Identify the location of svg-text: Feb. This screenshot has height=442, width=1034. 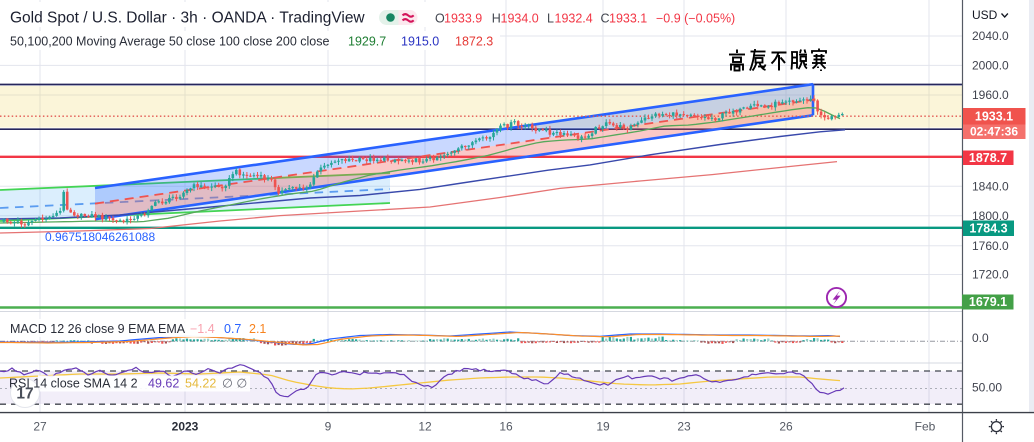
(925, 427).